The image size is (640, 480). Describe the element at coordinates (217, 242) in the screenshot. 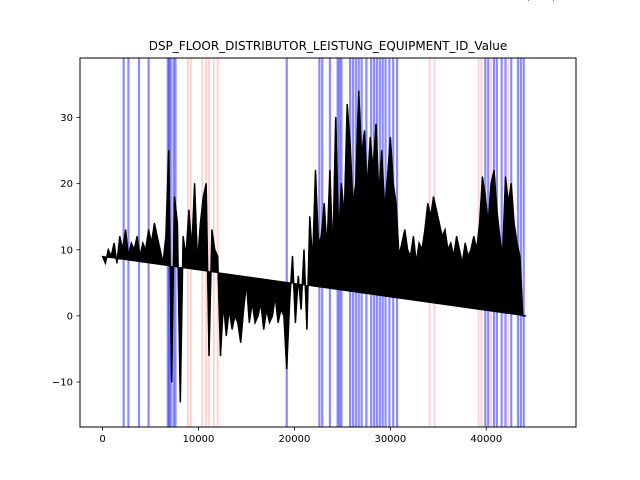

I see `highlight-band-red` at that location.